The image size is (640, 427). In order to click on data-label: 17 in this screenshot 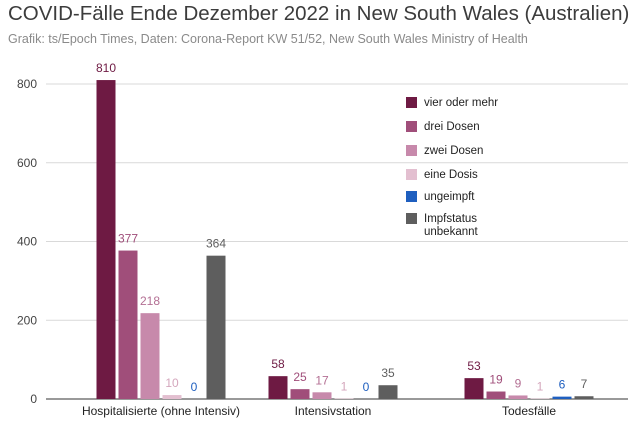, I will do `click(322, 380)`.